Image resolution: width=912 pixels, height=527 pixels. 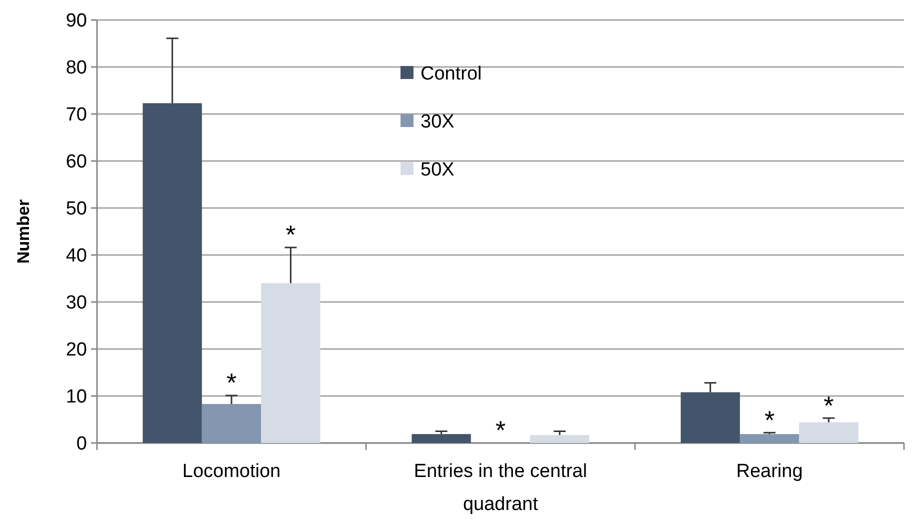 What do you see at coordinates (23, 231) in the screenshot?
I see `y-axis-title: Number` at bounding box center [23, 231].